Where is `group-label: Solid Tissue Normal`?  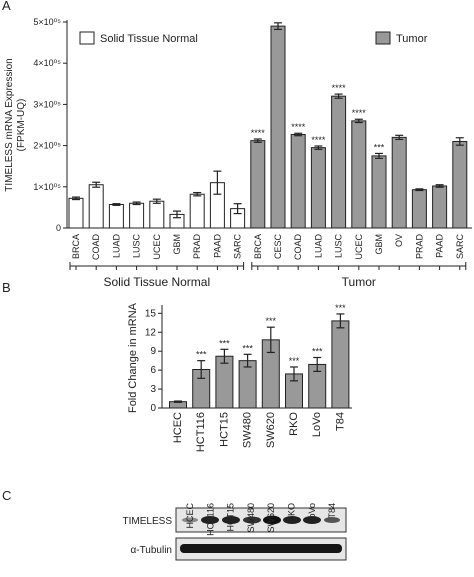 group-label: Solid Tissue Normal is located at coordinates (156, 282).